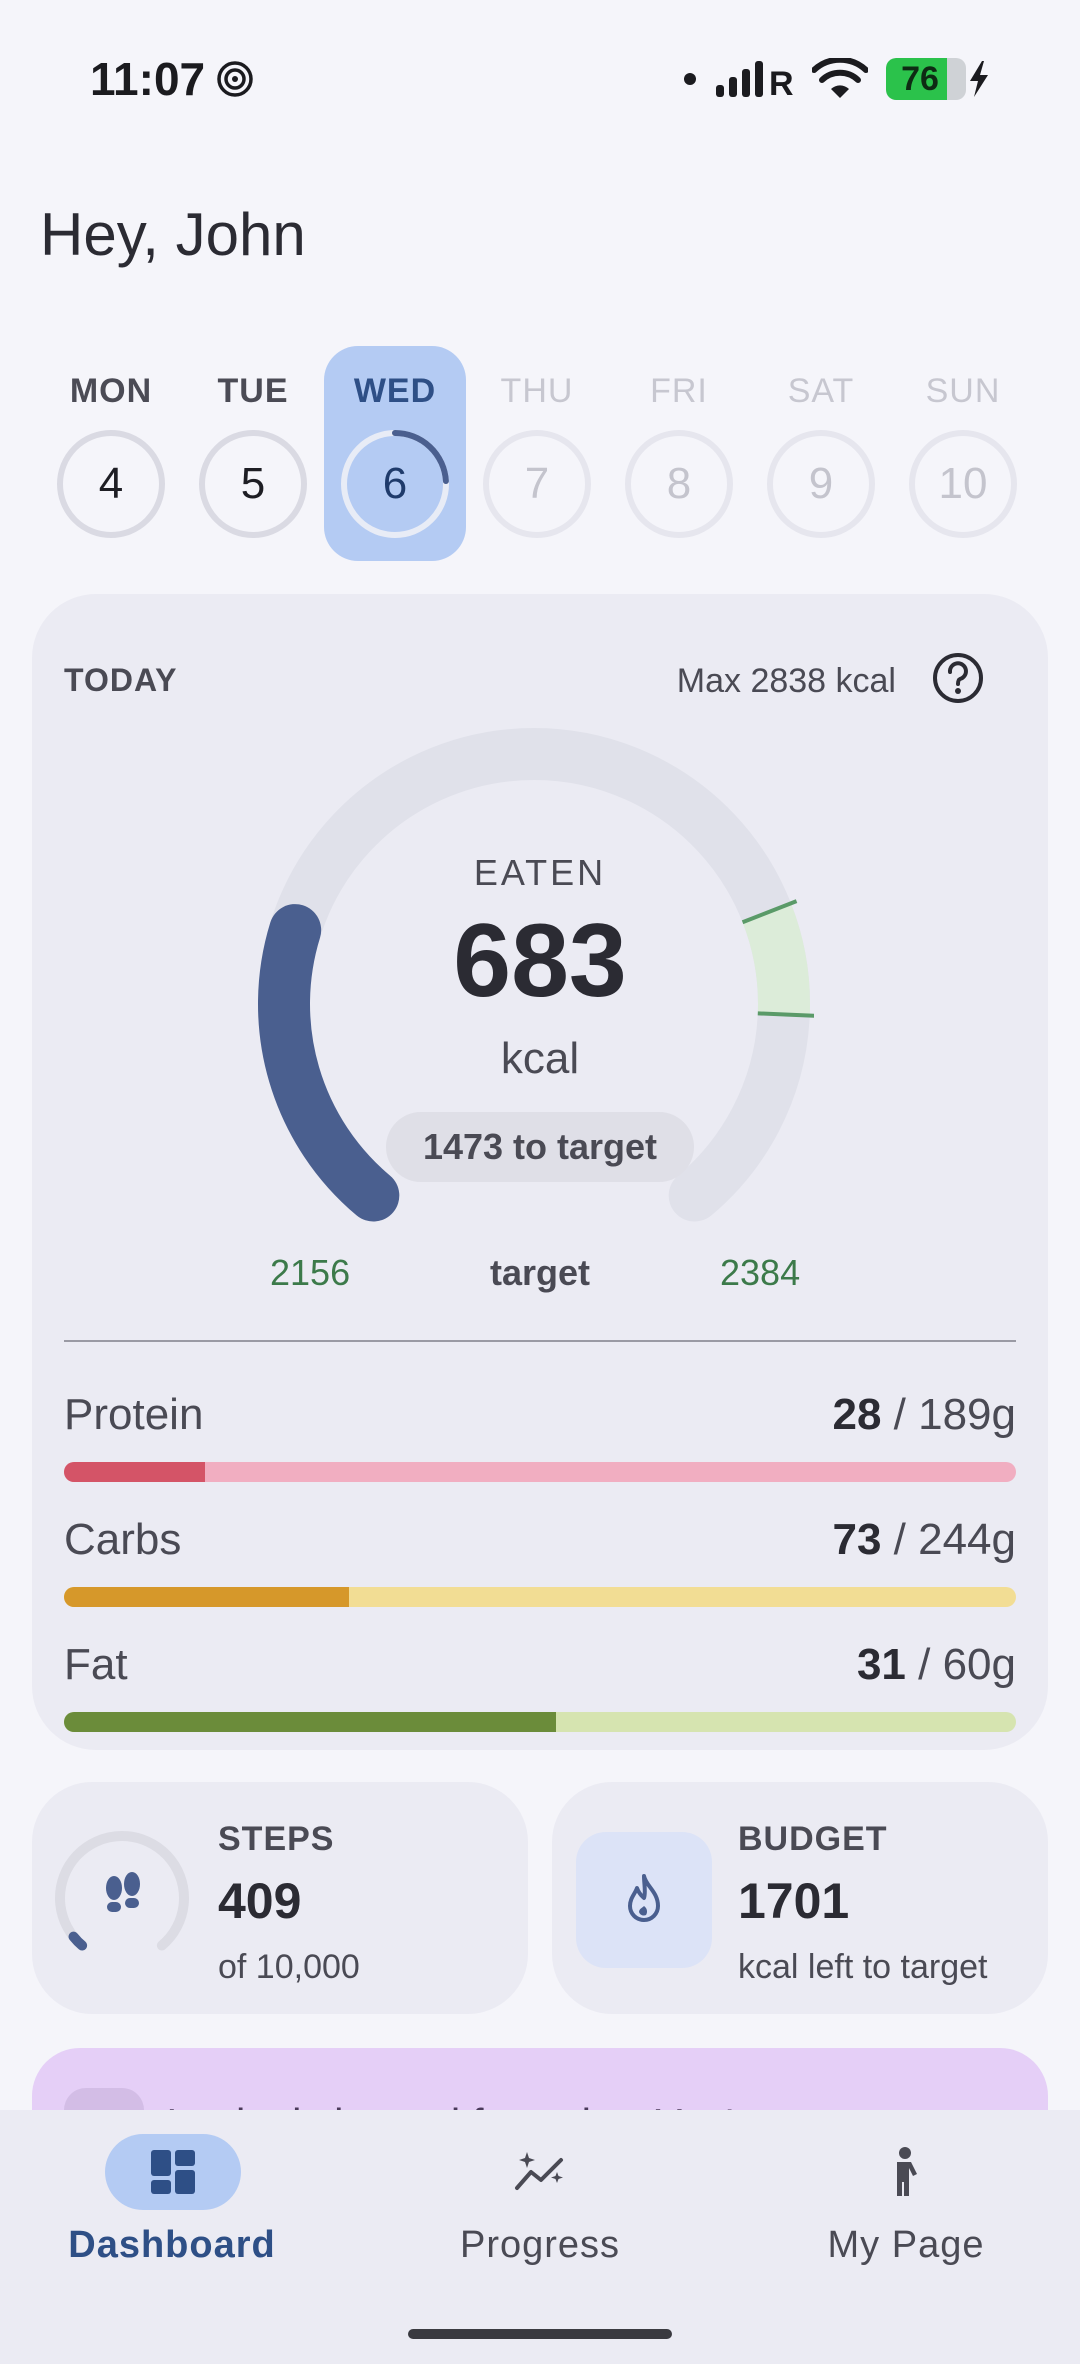 The image size is (1080, 2364). Describe the element at coordinates (253, 453) in the screenshot. I see `day-tue: TUE 5` at that location.